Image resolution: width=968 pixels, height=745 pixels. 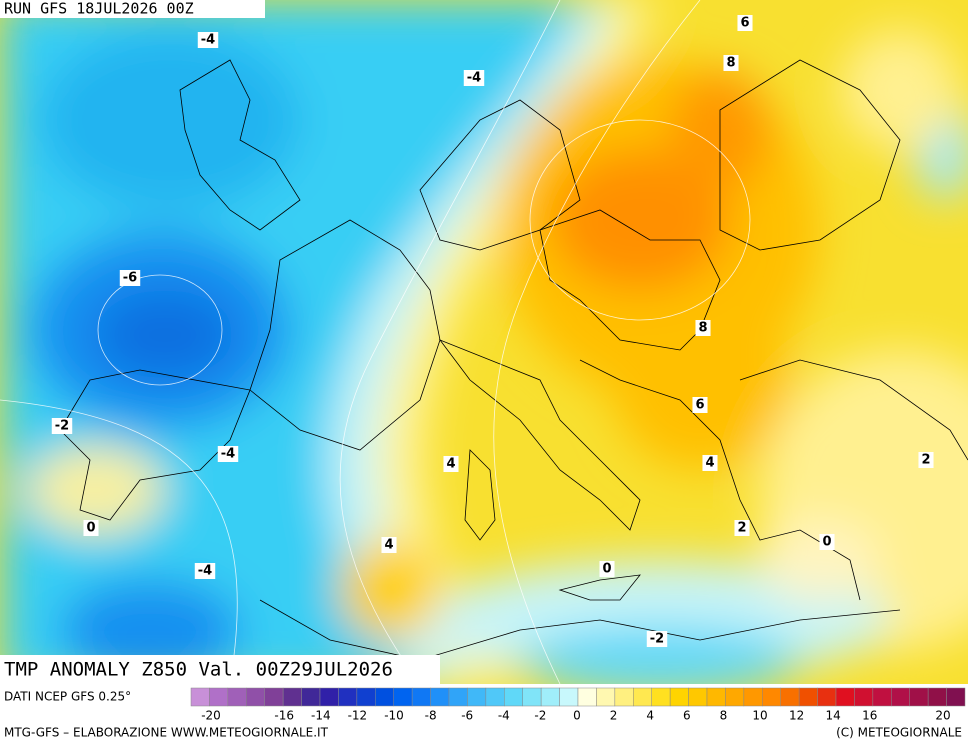 I want to click on colorbar-tick-label: -6, so click(x=467, y=716).